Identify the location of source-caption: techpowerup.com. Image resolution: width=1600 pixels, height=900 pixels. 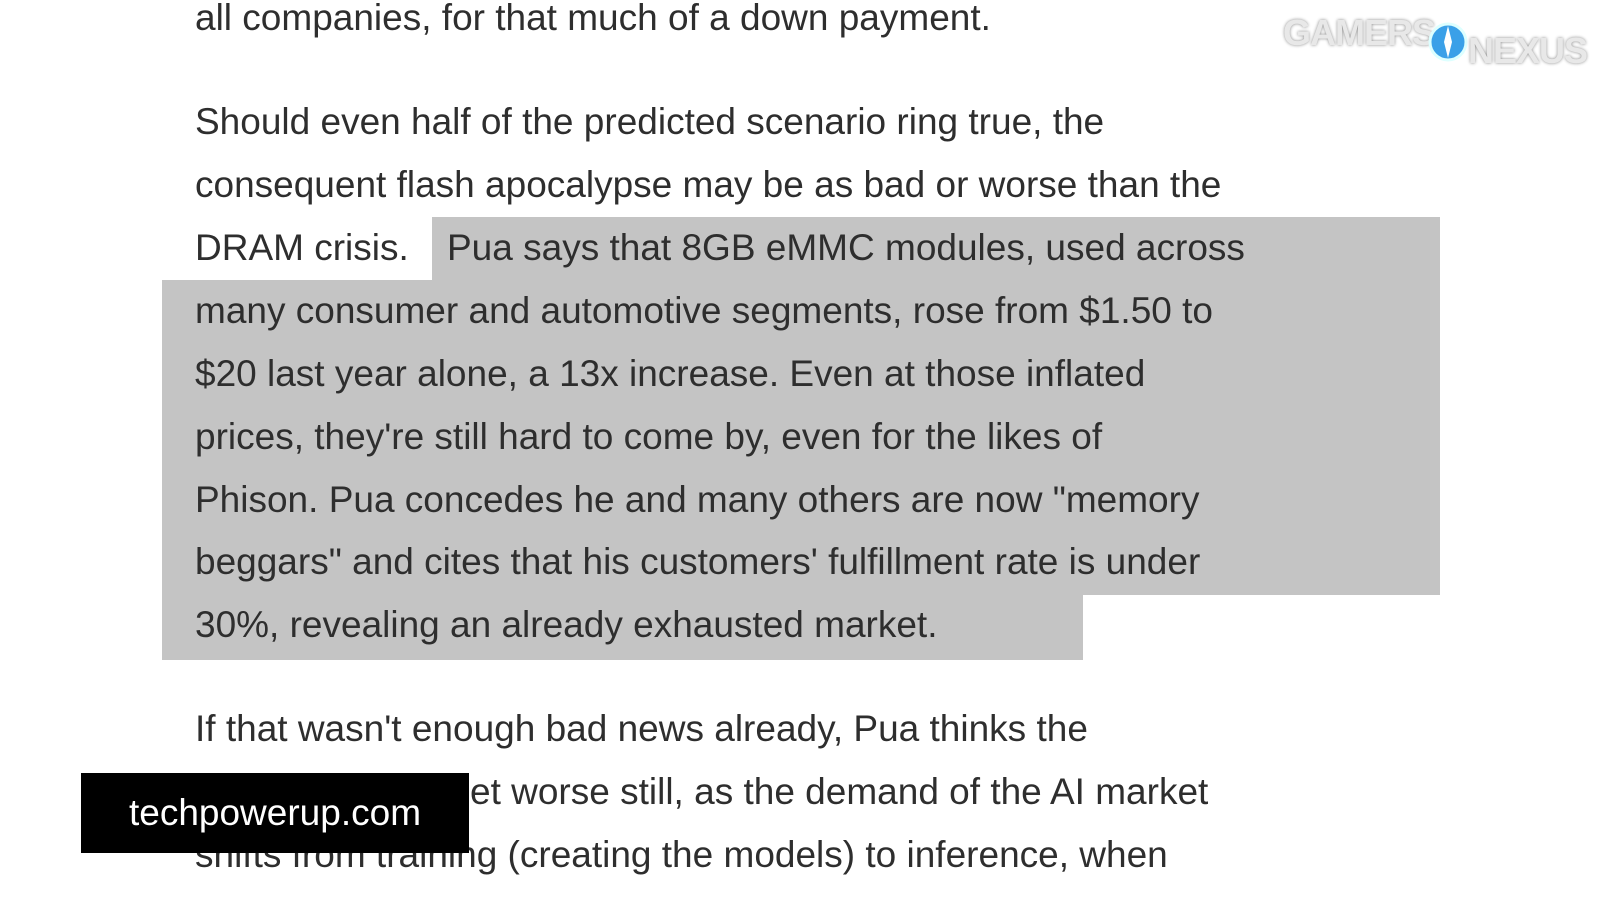
(275, 813).